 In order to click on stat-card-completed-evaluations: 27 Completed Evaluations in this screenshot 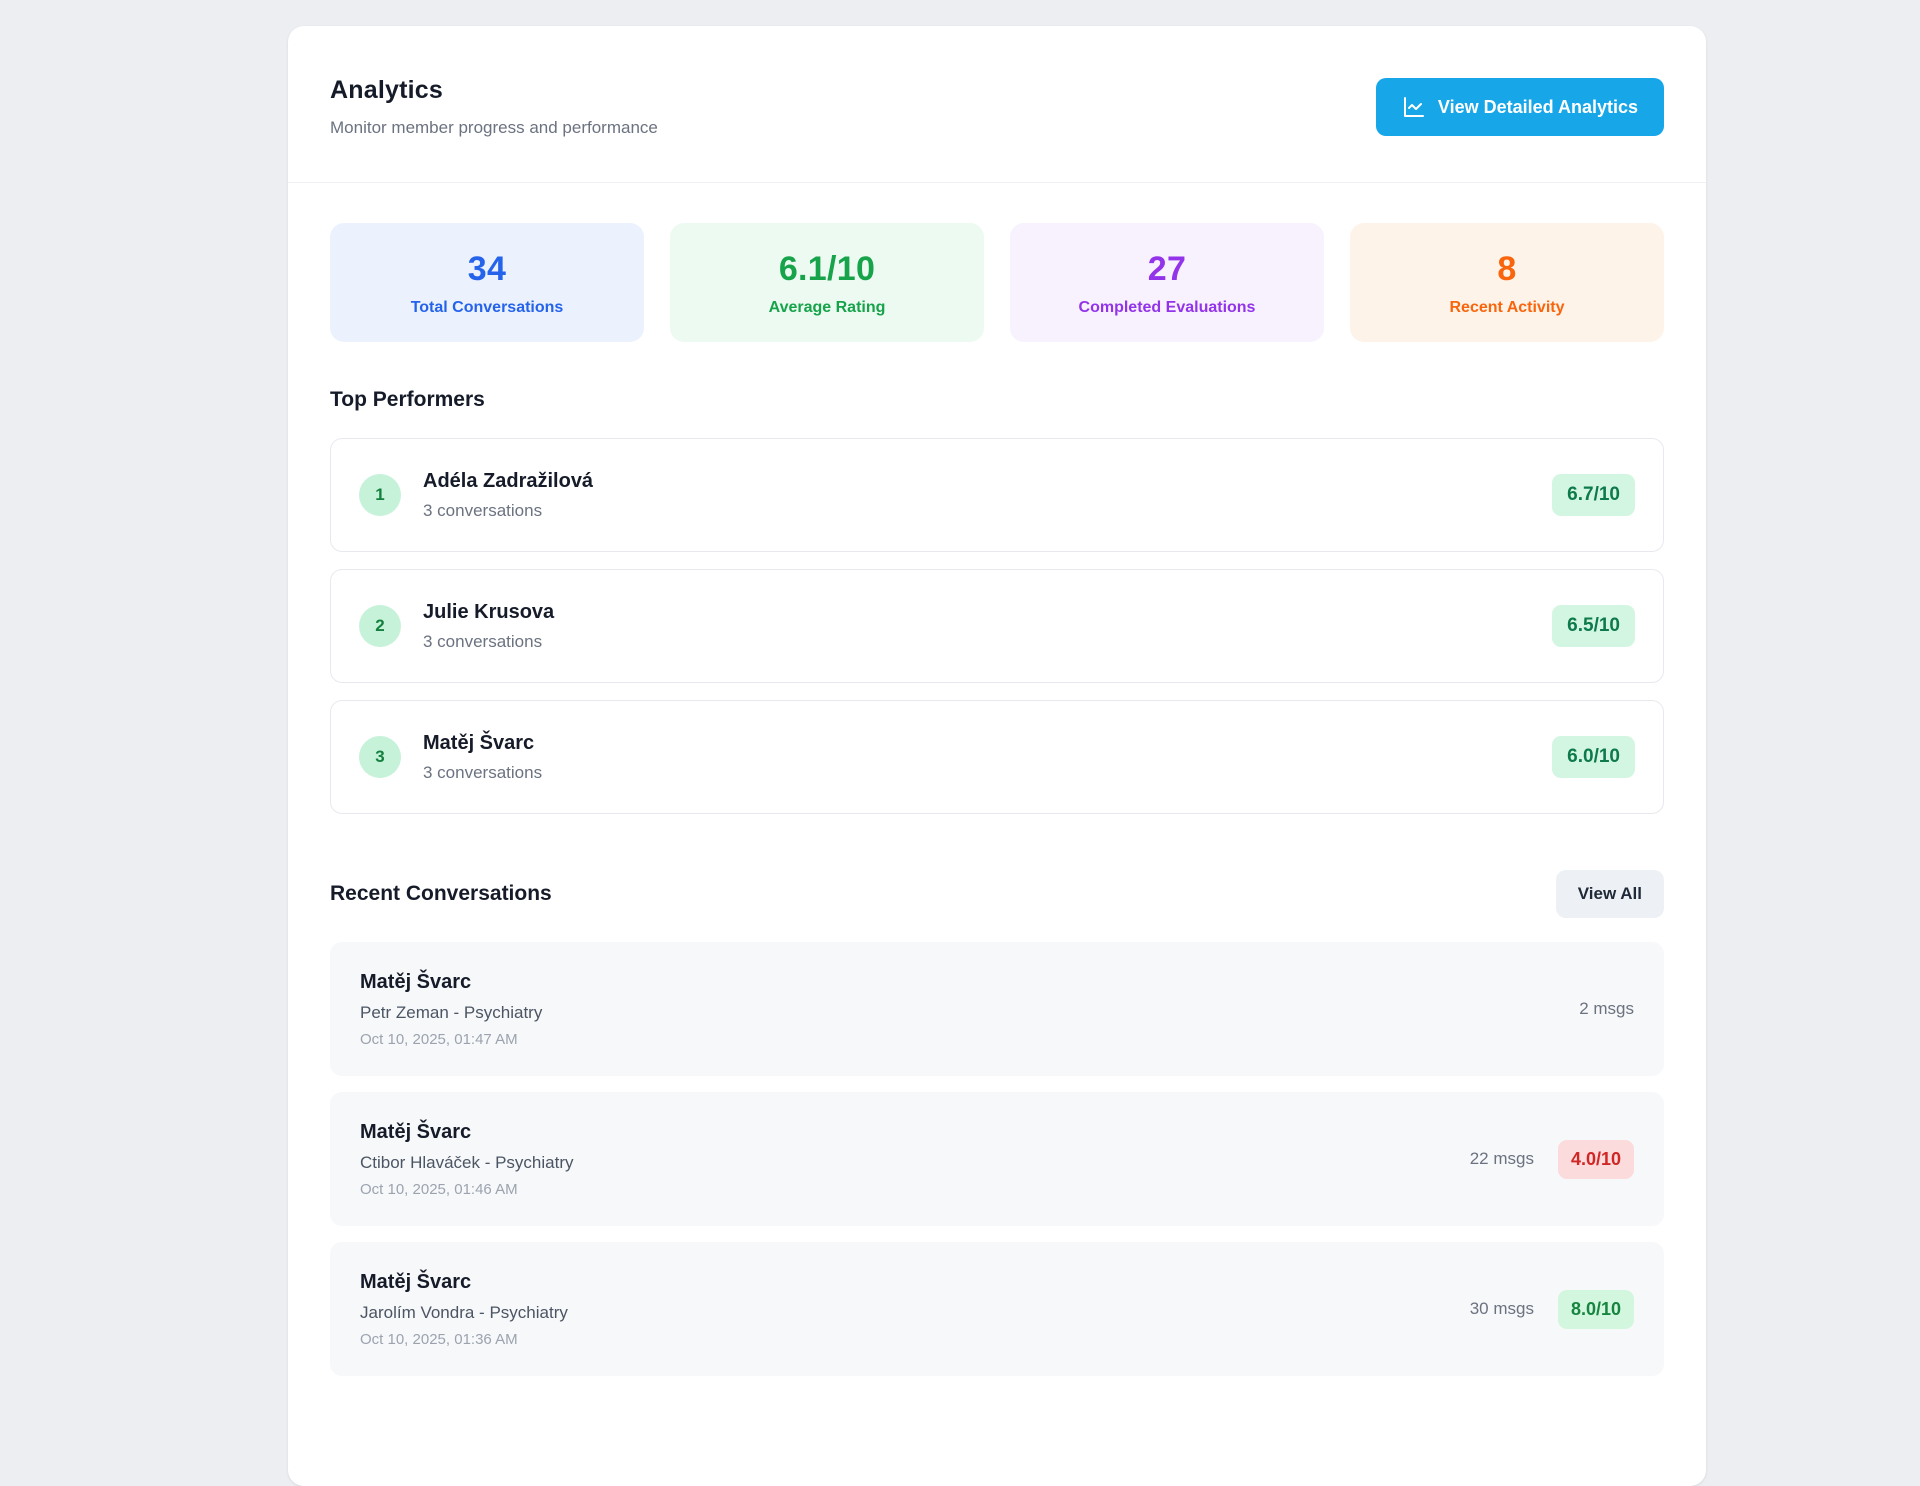, I will do `click(1167, 282)`.